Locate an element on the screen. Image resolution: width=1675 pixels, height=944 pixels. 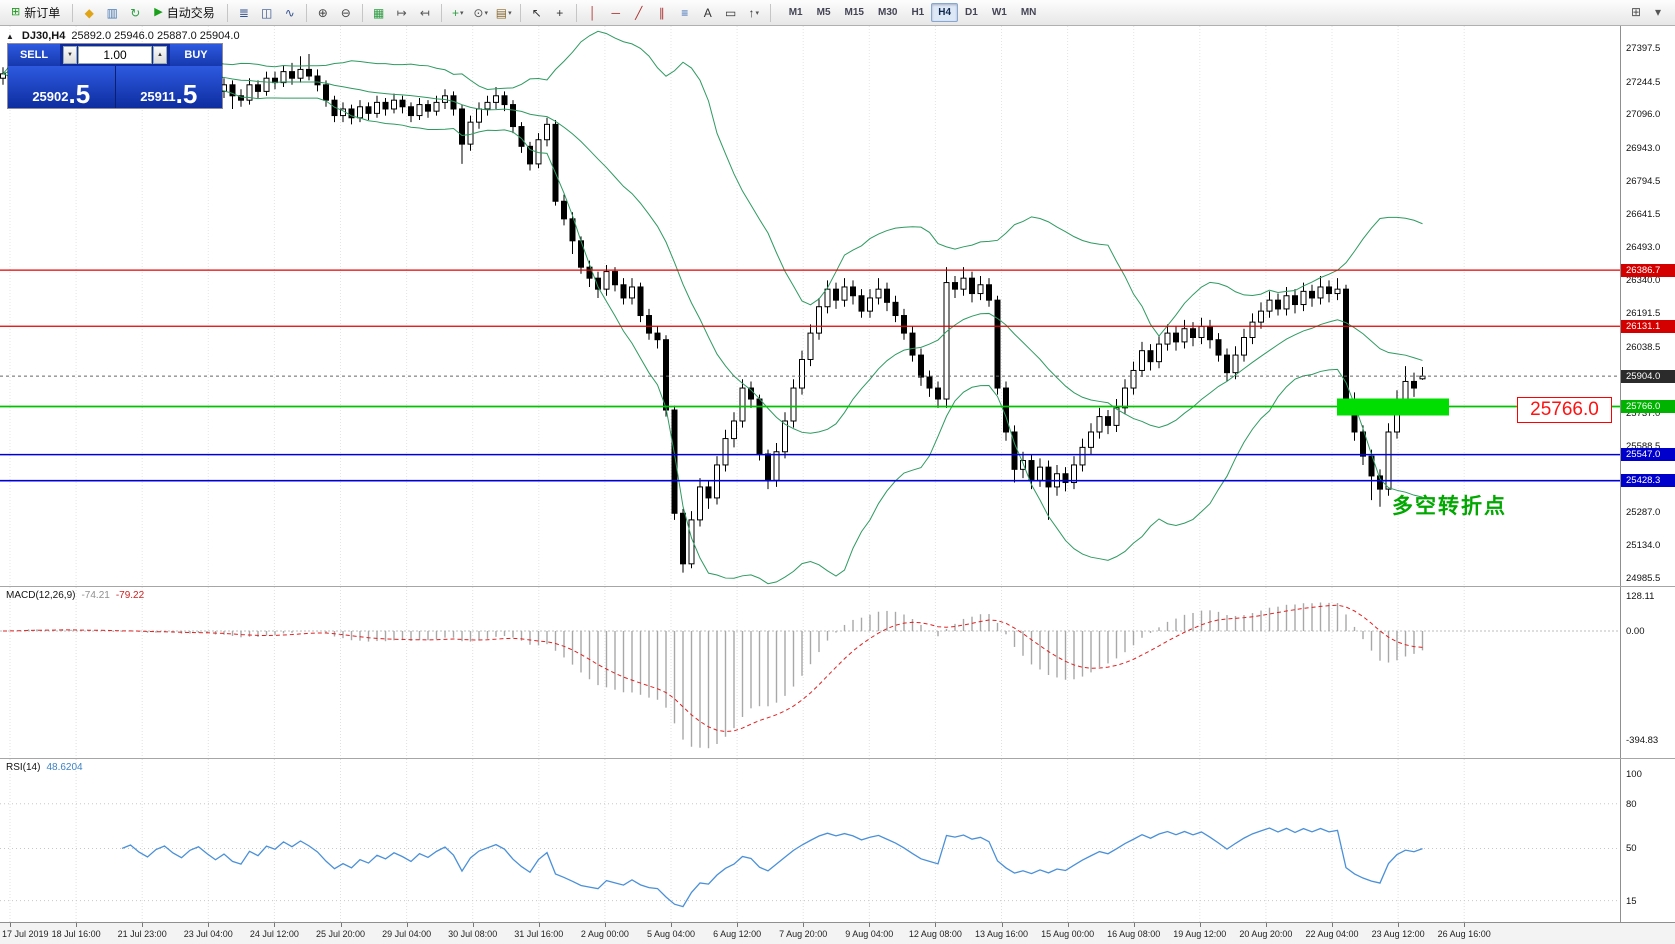
new-order-icon: ⊞ is located at coordinates (16, 12).